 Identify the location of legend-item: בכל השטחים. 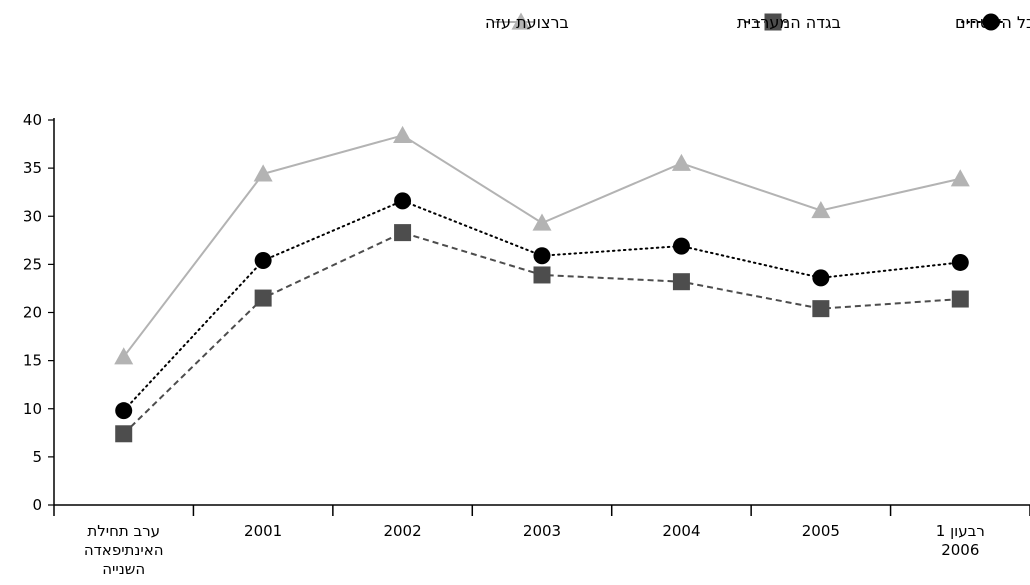
(992, 22).